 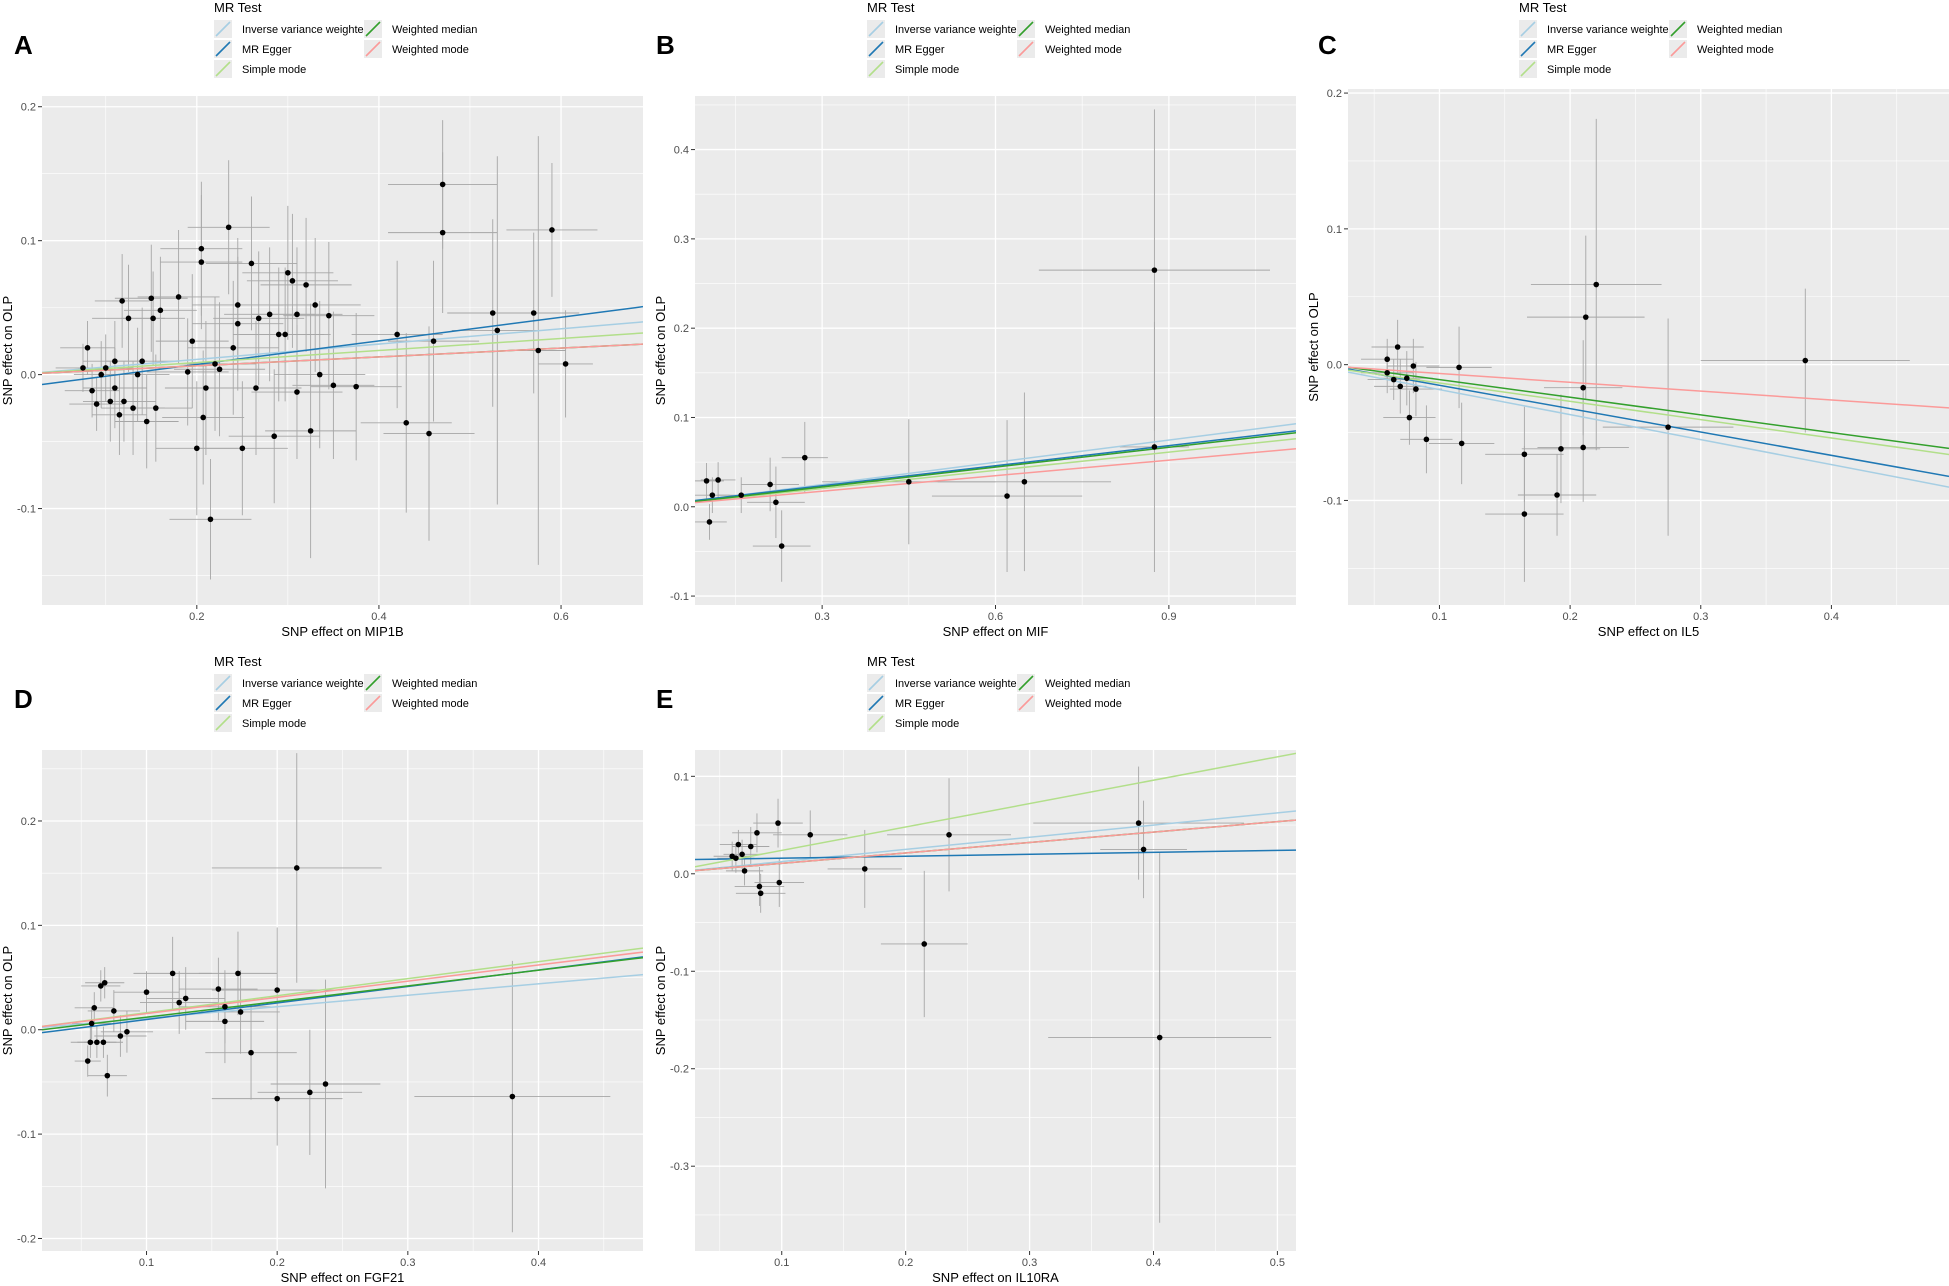 What do you see at coordinates (821, 617) in the screenshot?
I see `x-tick-label: 0.3` at bounding box center [821, 617].